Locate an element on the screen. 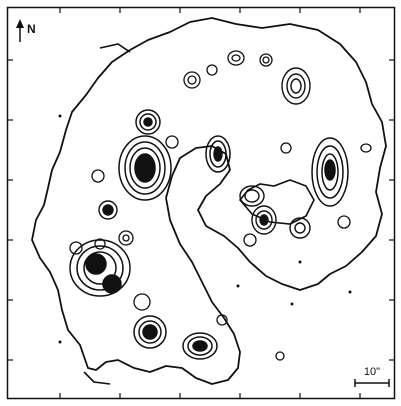  knot-center is located at coordinates (218, 154).